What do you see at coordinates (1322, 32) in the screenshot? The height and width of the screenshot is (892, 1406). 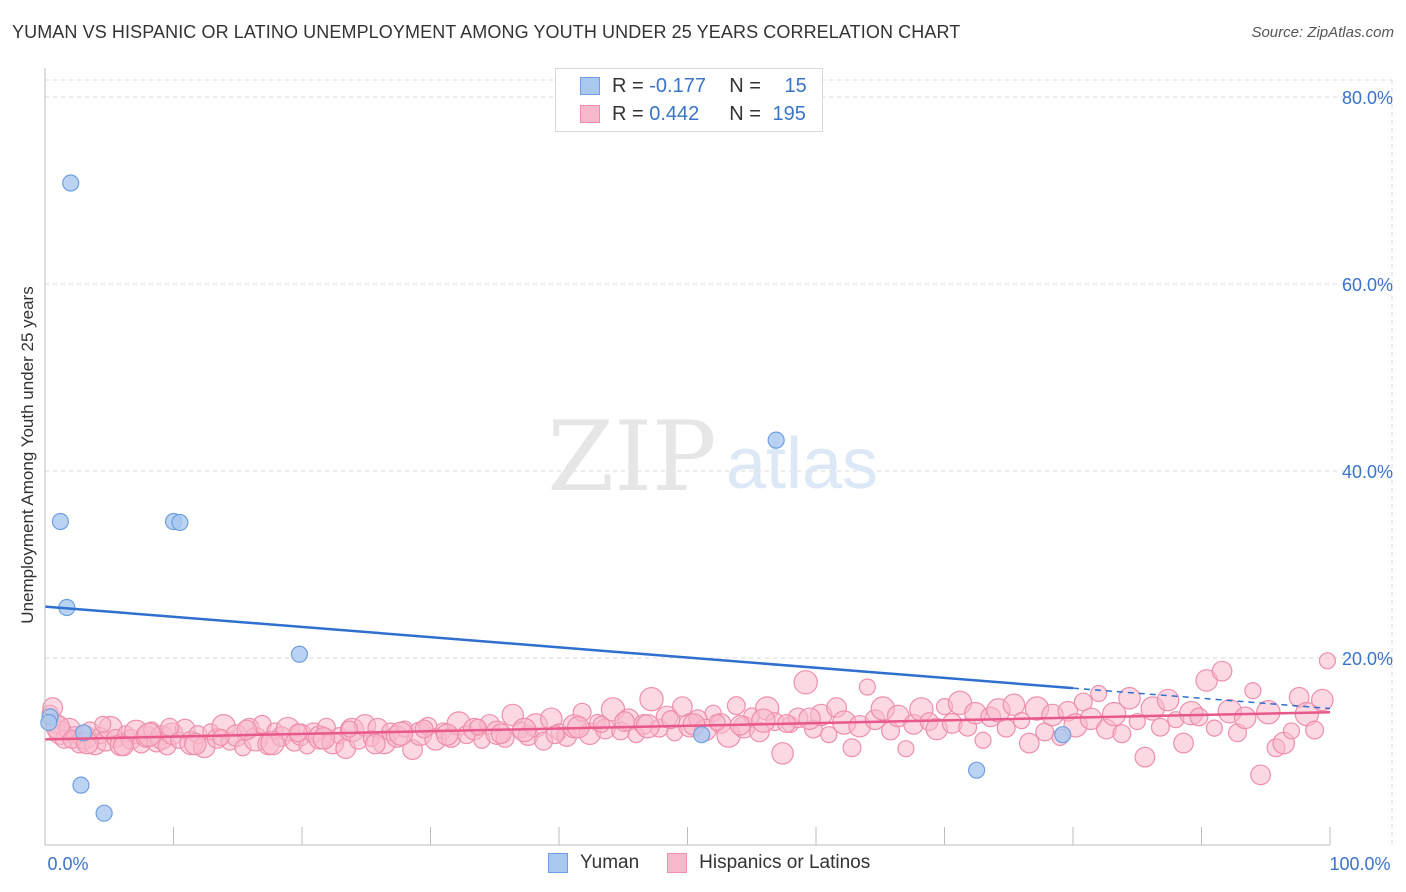 I see `source-credit: Source: ZipAtlas.com` at bounding box center [1322, 32].